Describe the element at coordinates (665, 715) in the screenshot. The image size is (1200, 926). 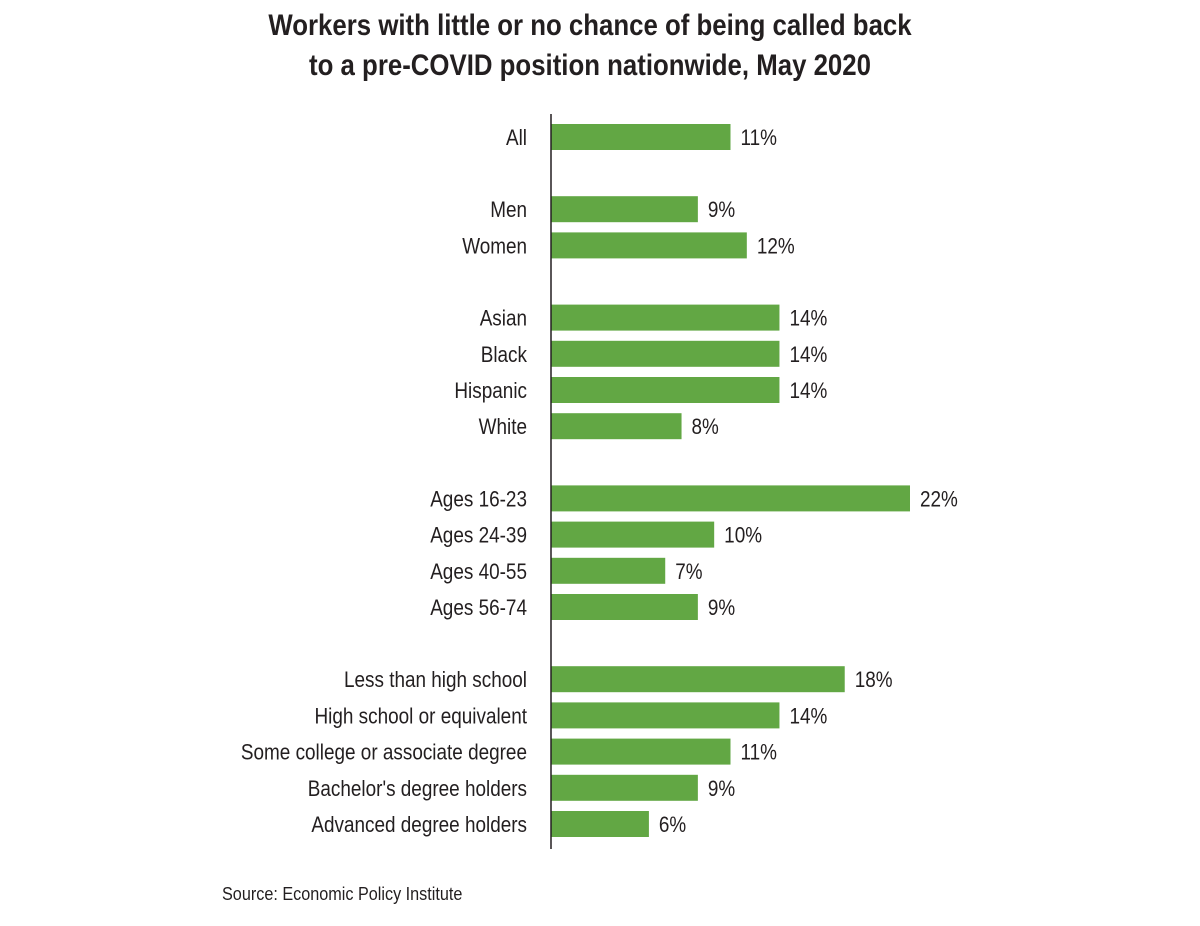
I see `bar-high-school-or-equivalent` at that location.